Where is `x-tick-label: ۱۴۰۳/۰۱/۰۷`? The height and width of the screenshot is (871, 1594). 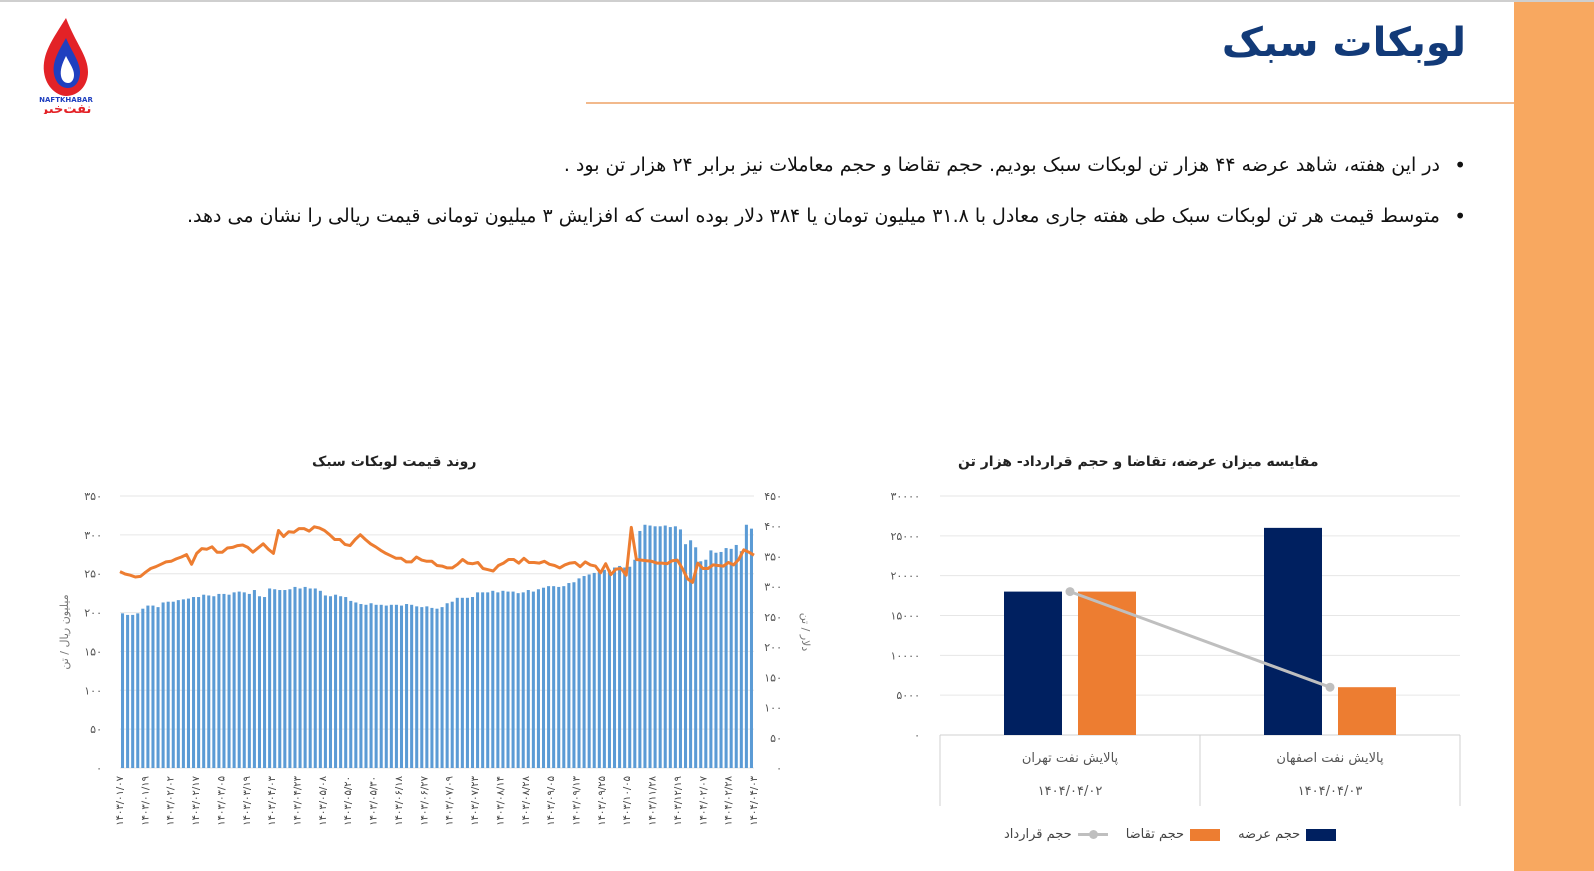
x-tick-label: ۱۴۰۳/۰۱/۰۷ is located at coordinates (120, 800).